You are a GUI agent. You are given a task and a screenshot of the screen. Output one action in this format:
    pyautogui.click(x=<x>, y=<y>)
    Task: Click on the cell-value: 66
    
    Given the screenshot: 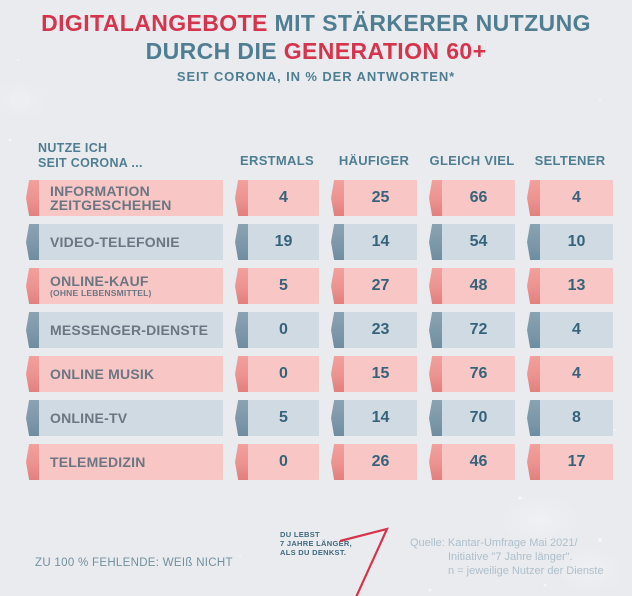 What is the action you would take?
    pyautogui.click(x=478, y=197)
    